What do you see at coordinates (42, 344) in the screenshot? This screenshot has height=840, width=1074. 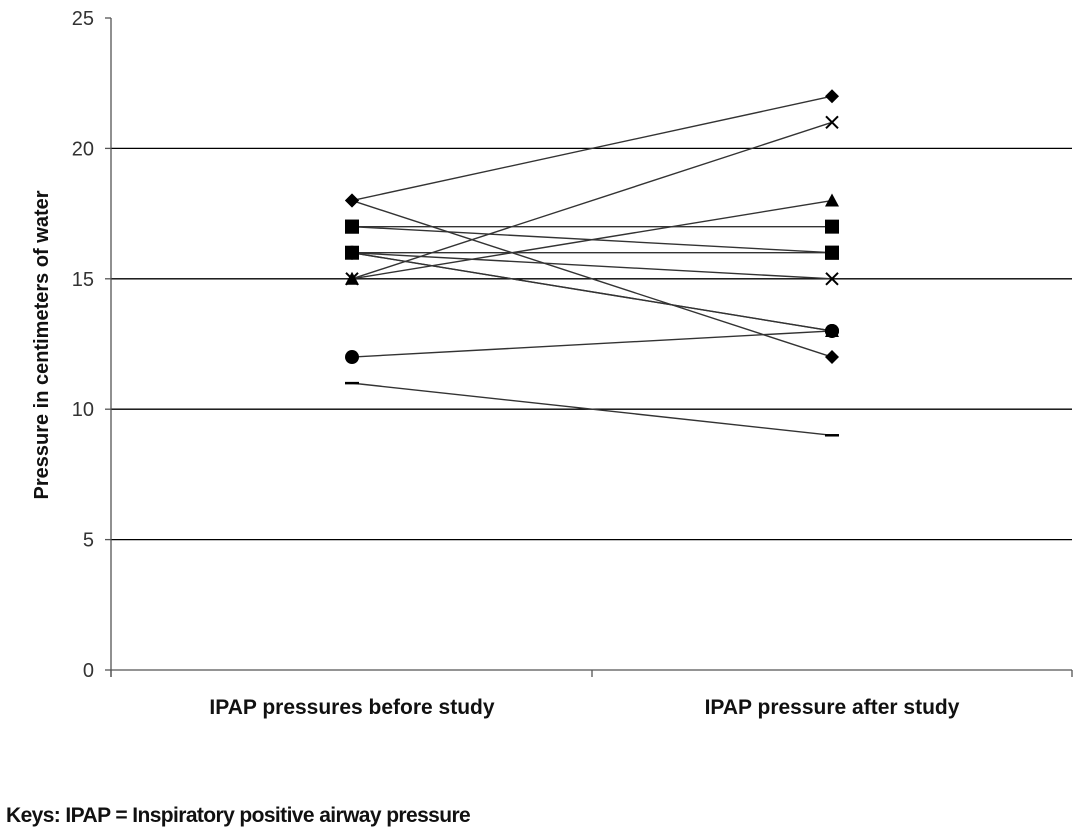 I see `y-axis-label: Pressure in centimeters of water` at bounding box center [42, 344].